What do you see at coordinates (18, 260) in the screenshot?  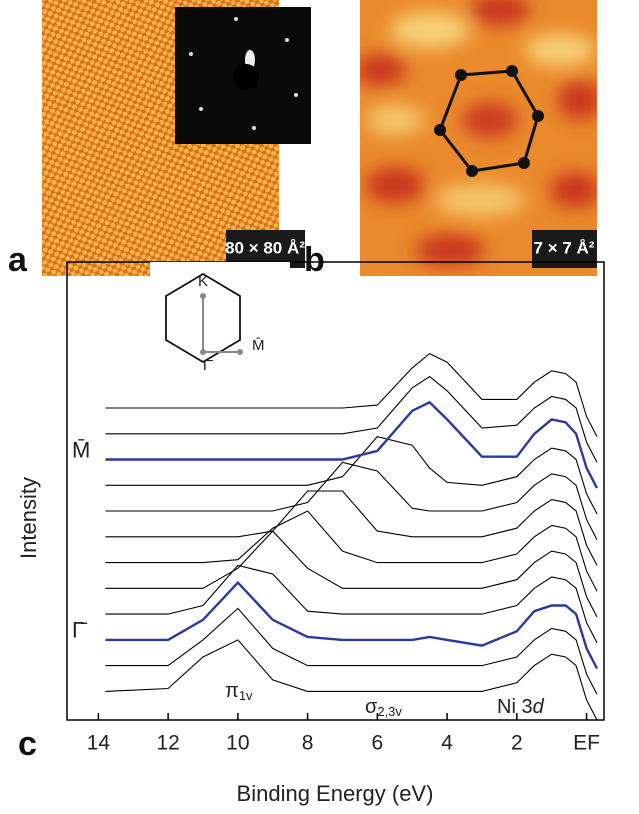 I see `panel-label: a` at bounding box center [18, 260].